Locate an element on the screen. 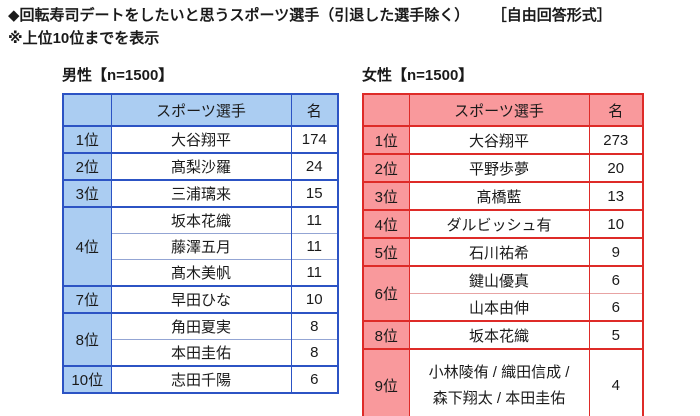  female-table-caption: 女性【n=1500】 is located at coordinates (418, 75).